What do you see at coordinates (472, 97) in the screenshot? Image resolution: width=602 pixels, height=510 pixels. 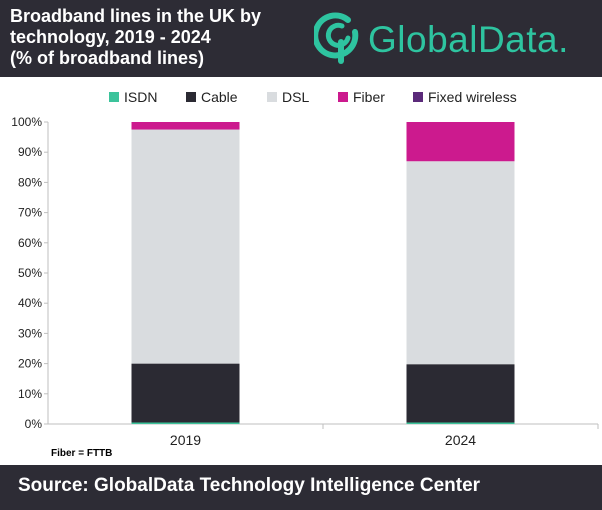 I see `legend-label: Fixed wireless` at bounding box center [472, 97].